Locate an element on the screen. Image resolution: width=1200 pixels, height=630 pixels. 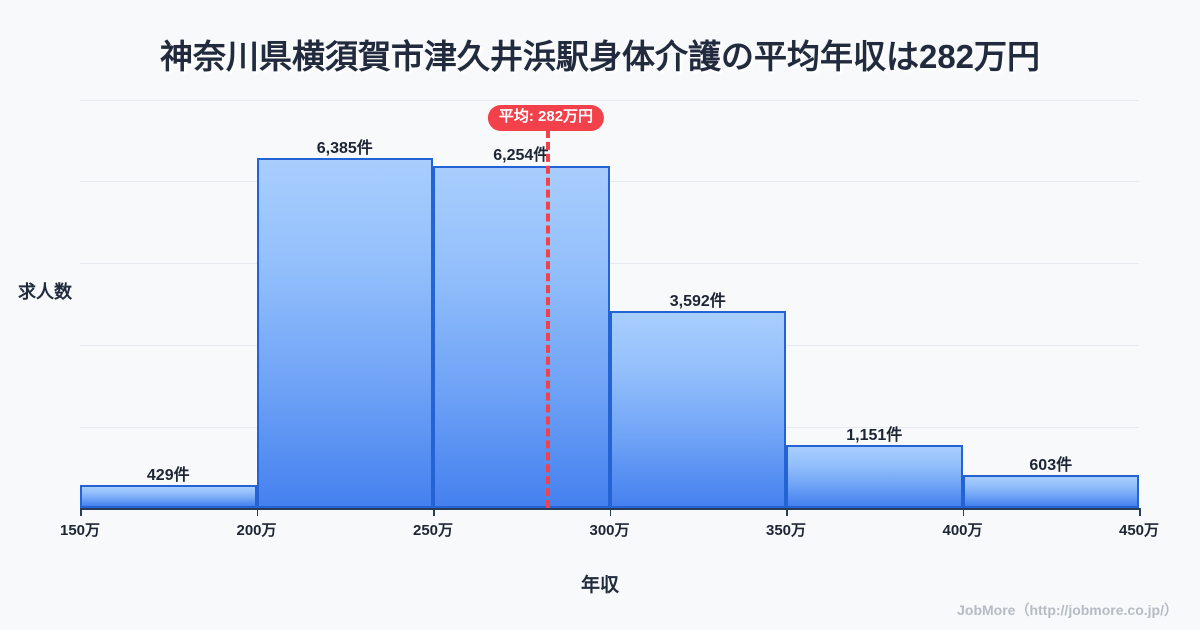
x-axis-tick-label: 350万 is located at coordinates (786, 530).